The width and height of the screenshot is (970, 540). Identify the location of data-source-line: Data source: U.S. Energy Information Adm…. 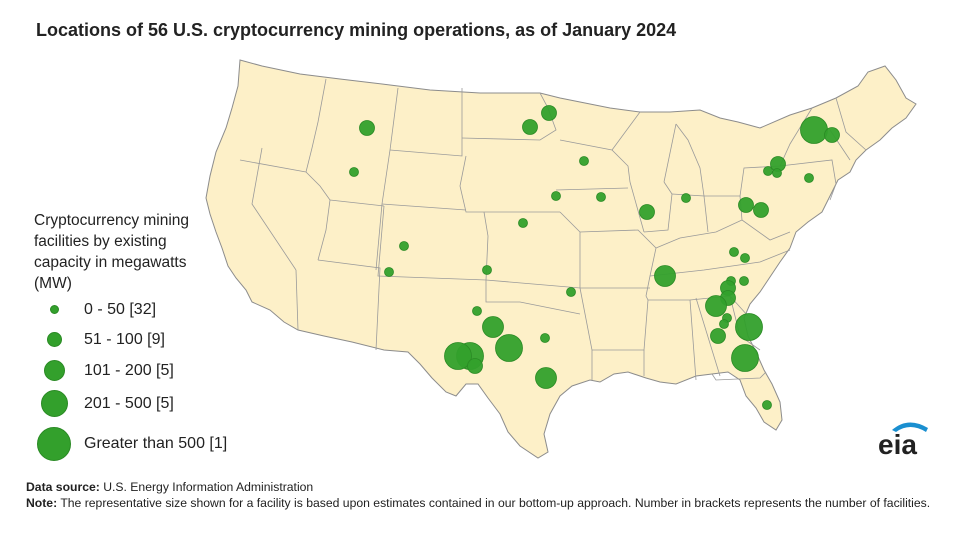
(491, 488).